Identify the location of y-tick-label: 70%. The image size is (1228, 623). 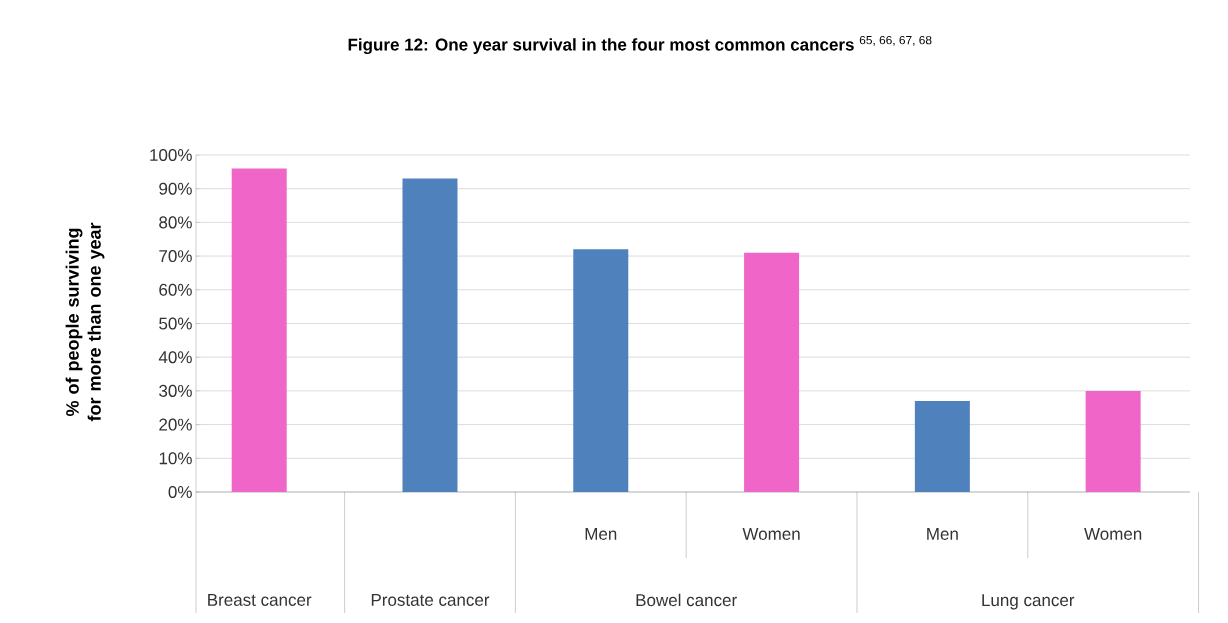
(175, 256).